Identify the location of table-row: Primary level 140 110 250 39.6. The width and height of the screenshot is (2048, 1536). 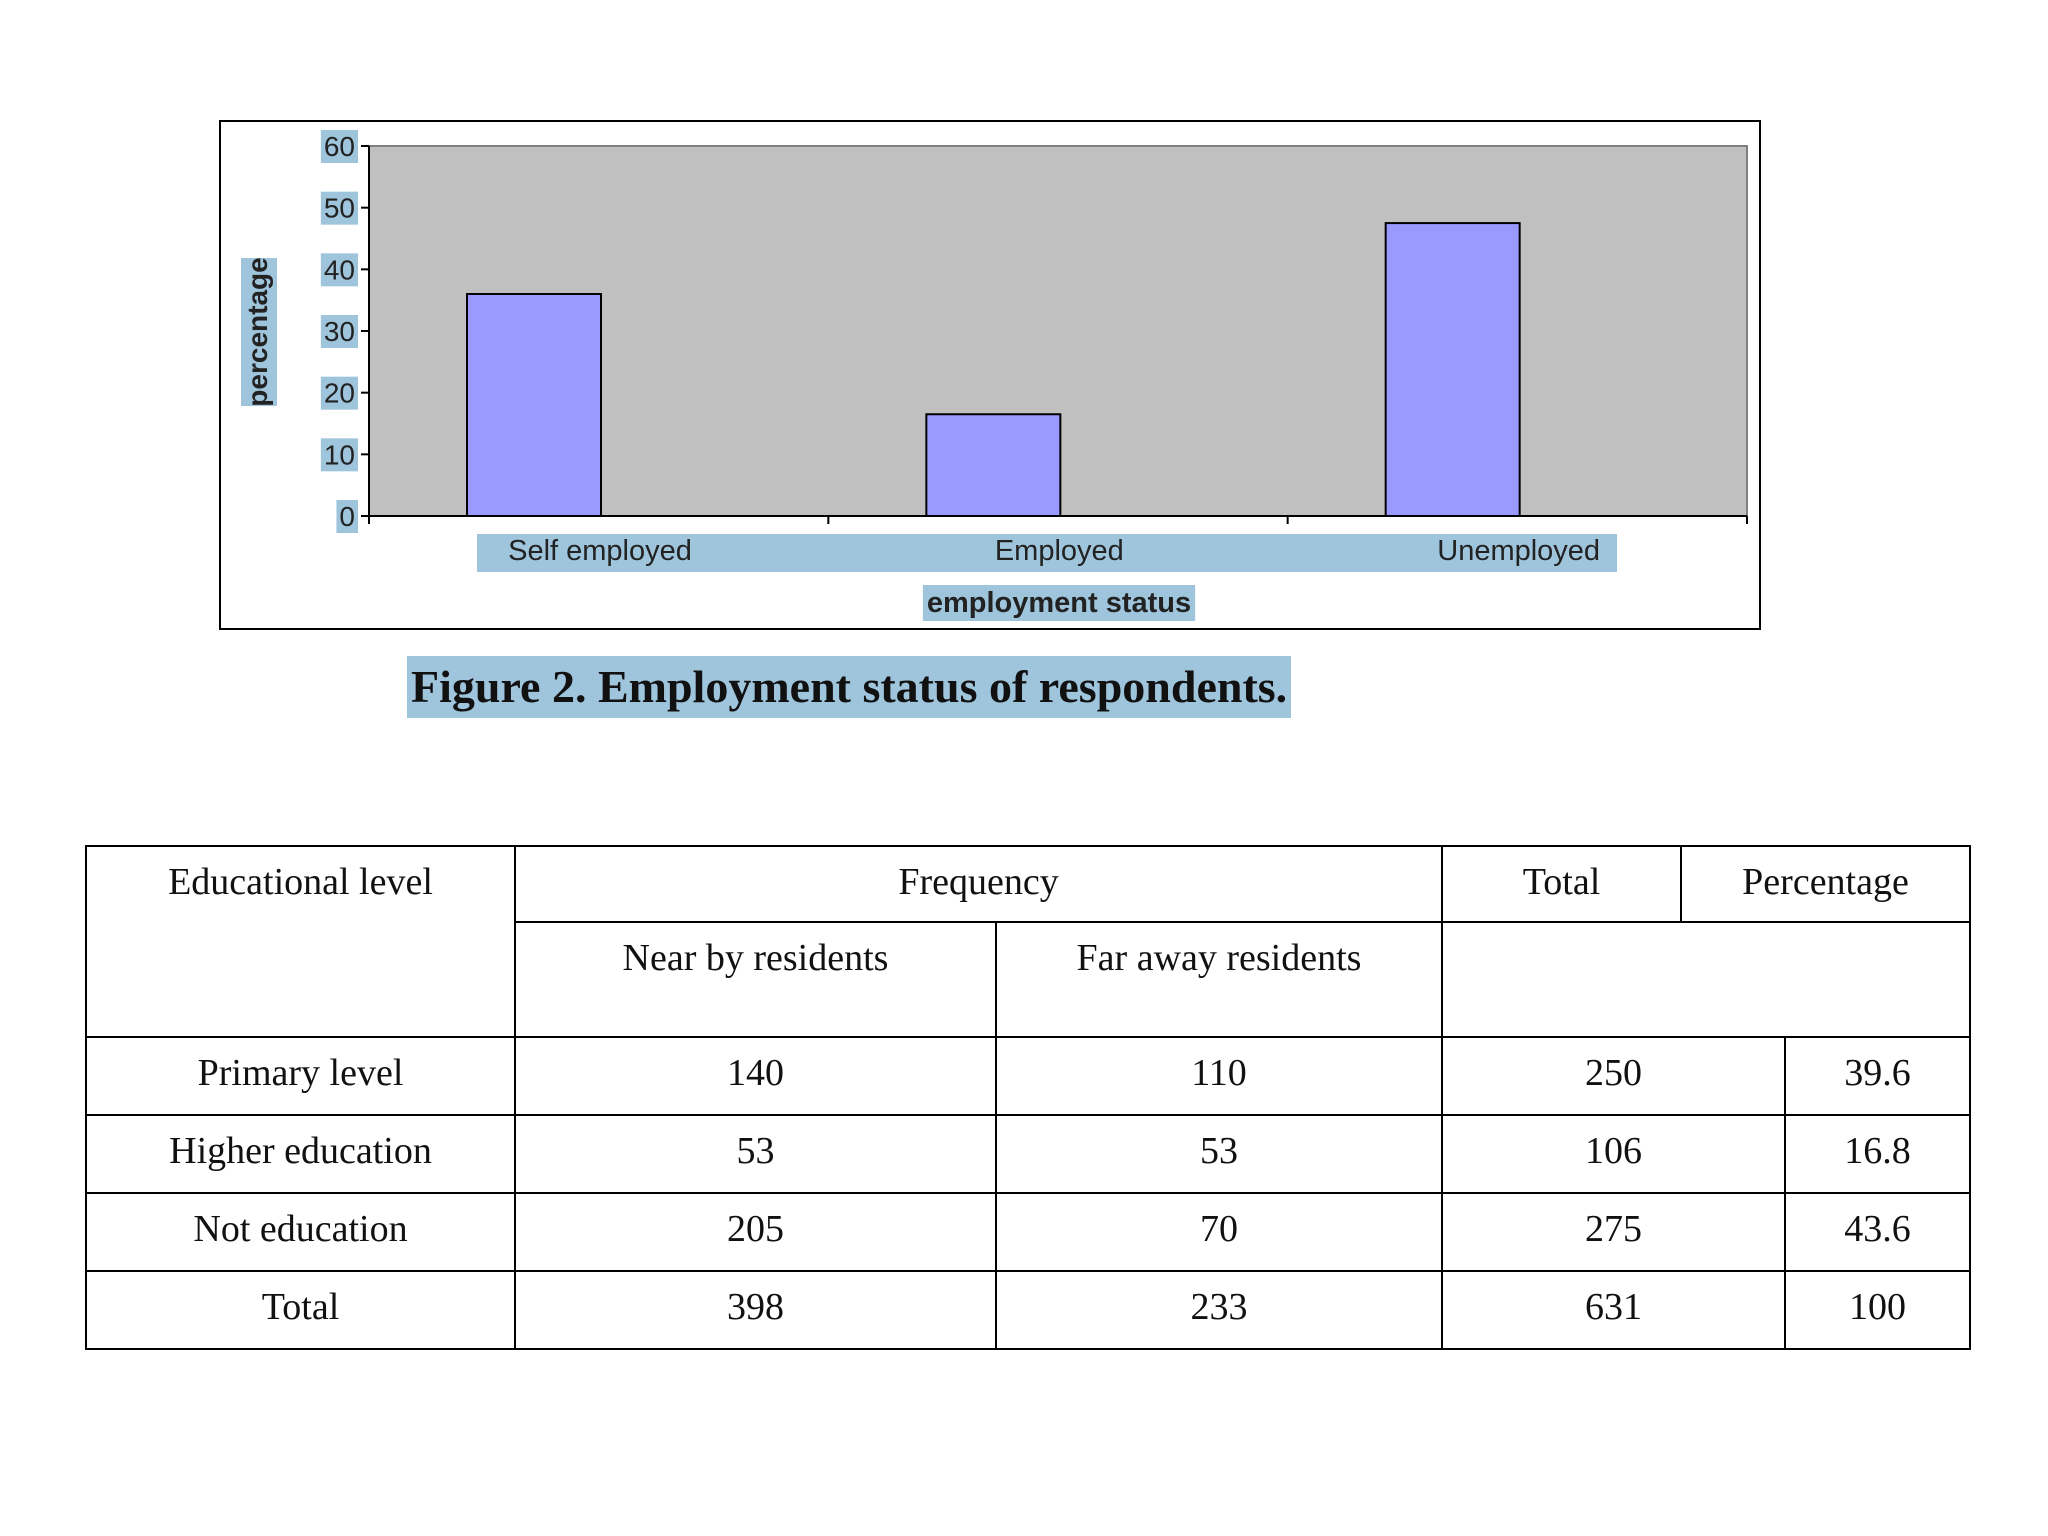
(1028, 1076).